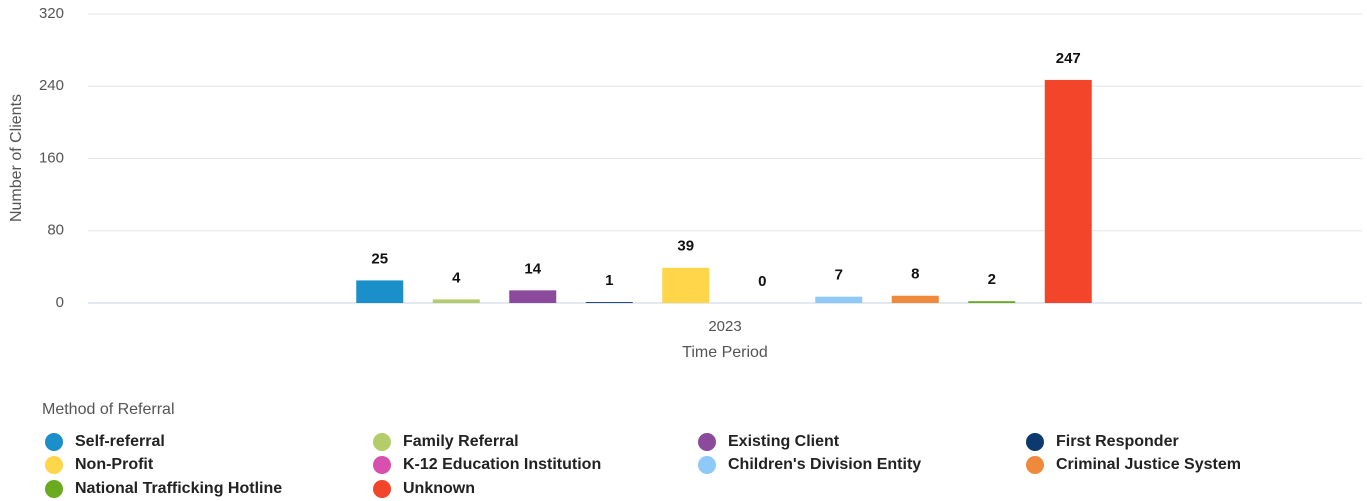 This screenshot has width=1367, height=501. I want to click on legend-label: Children's Division Entity, so click(824, 464).